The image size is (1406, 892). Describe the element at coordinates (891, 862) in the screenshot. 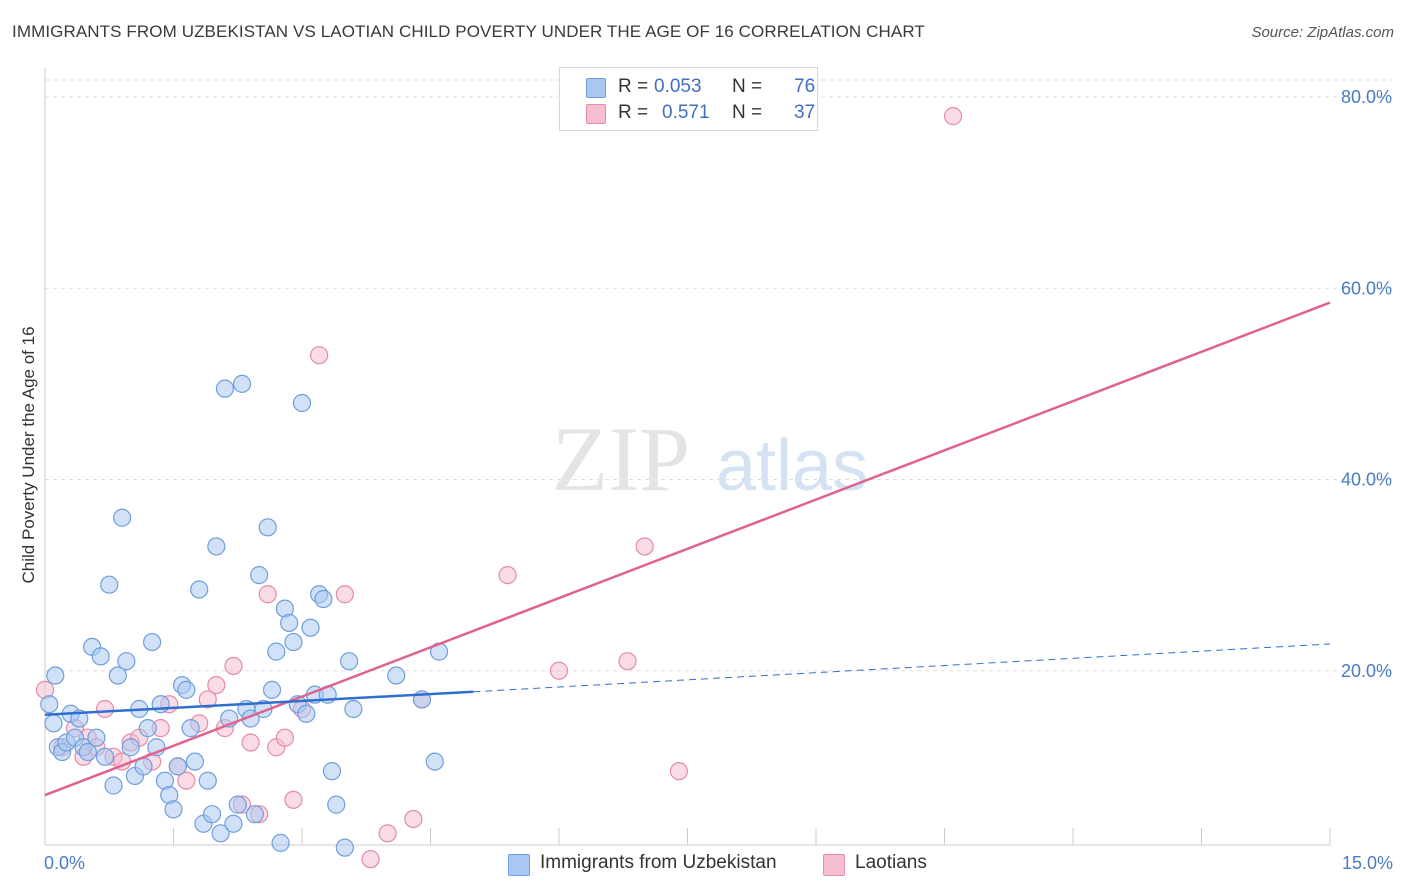

I see `bottom-legend-label: Laotians` at that location.